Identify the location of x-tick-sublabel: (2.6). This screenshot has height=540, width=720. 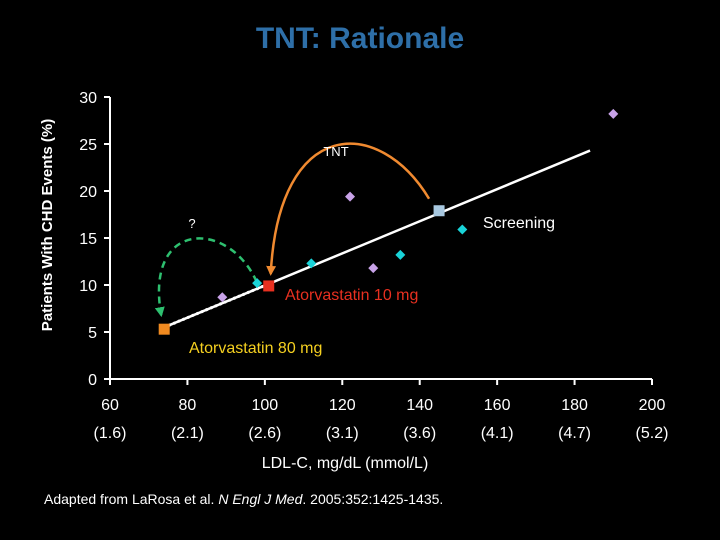
(264, 433).